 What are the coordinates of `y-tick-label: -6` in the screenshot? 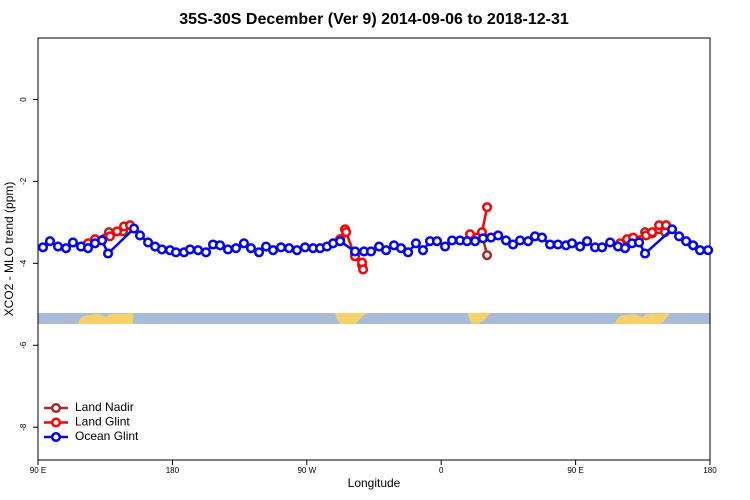 It's located at (23, 345).